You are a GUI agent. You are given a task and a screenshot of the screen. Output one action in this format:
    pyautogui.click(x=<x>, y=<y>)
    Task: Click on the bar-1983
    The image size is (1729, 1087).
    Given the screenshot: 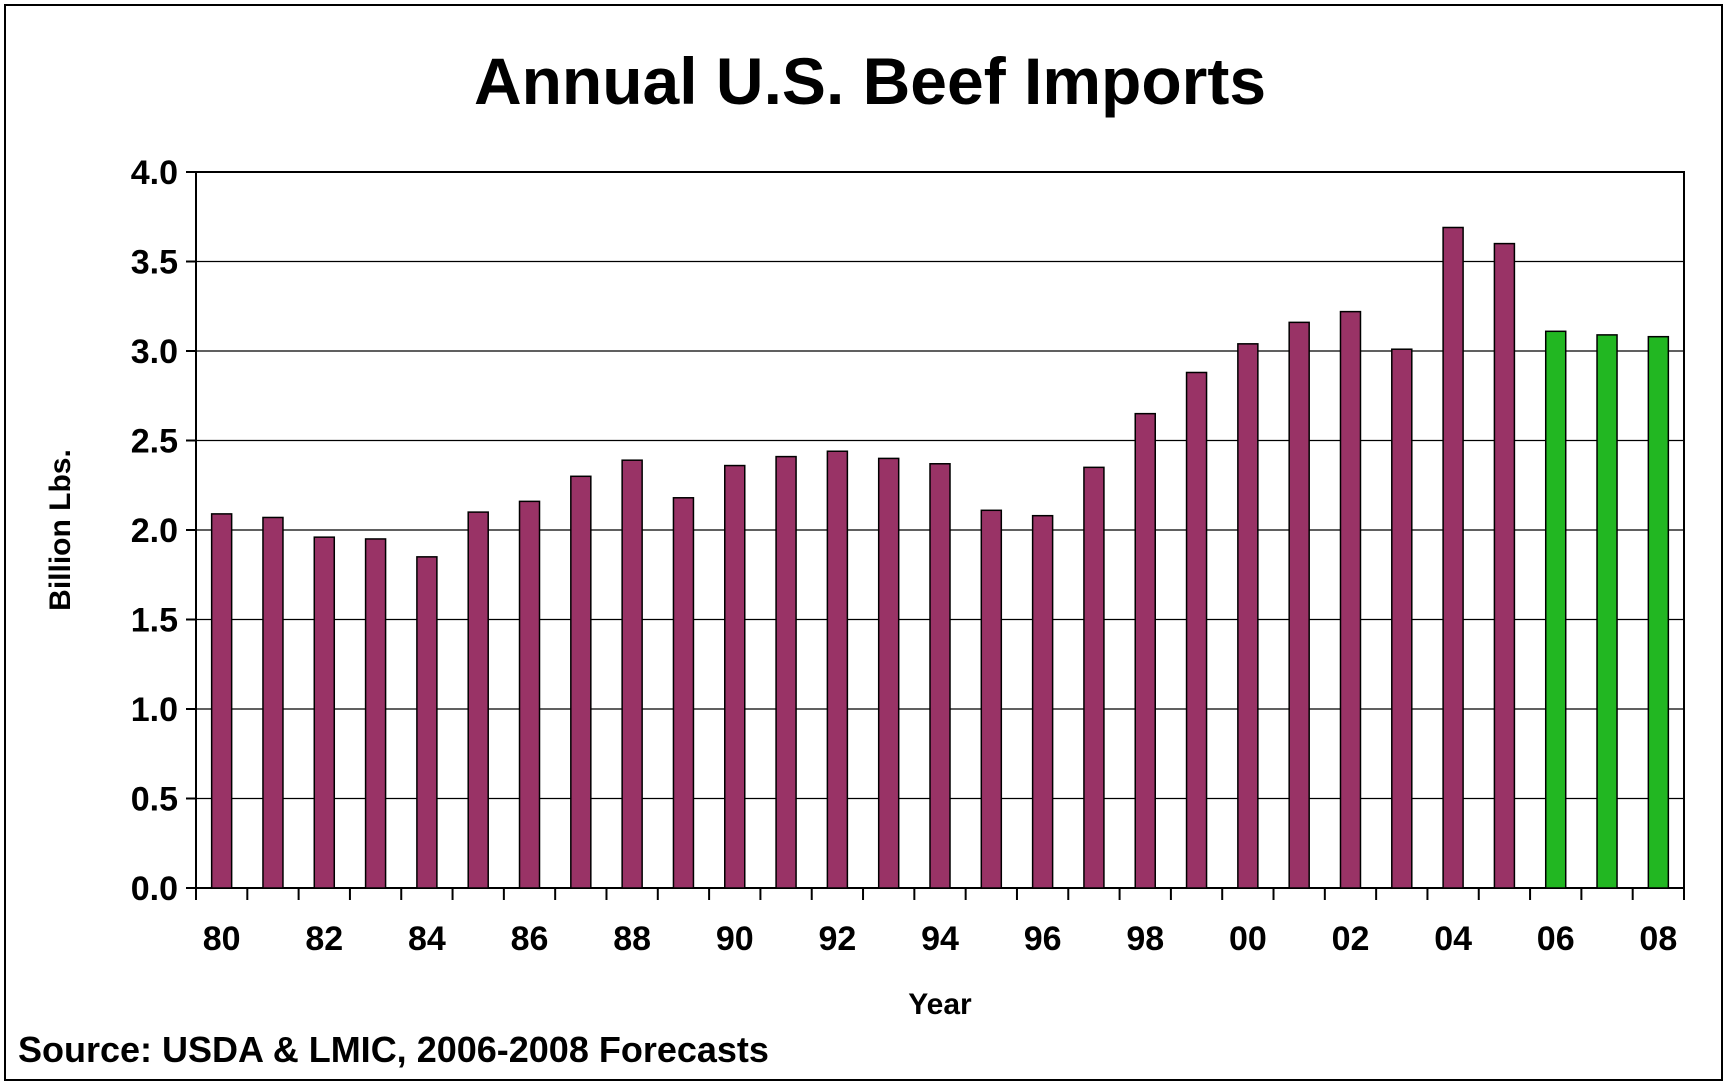 What is the action you would take?
    pyautogui.click(x=375, y=713)
    